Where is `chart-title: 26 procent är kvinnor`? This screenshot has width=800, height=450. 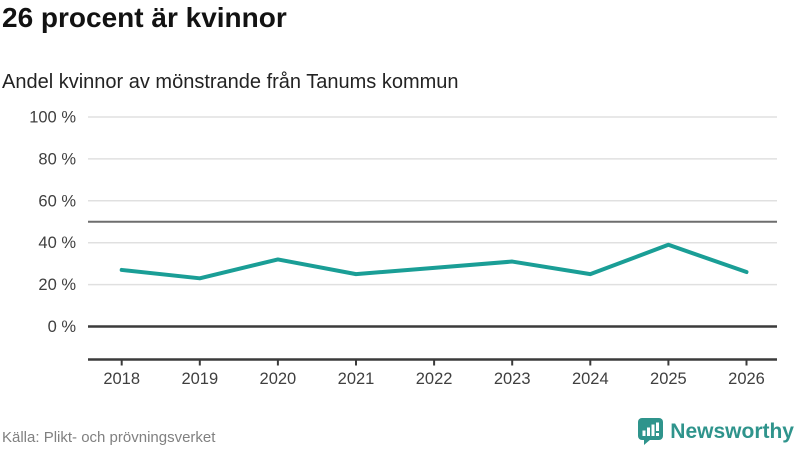 chart-title: 26 procent är kvinnor is located at coordinates (144, 17).